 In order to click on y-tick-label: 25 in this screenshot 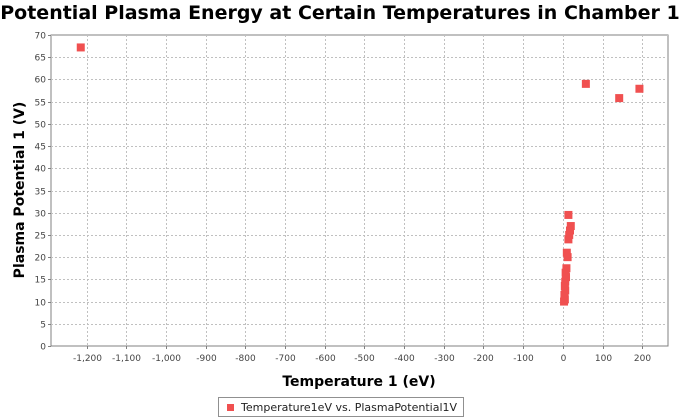, I will do `click(40, 237)`.